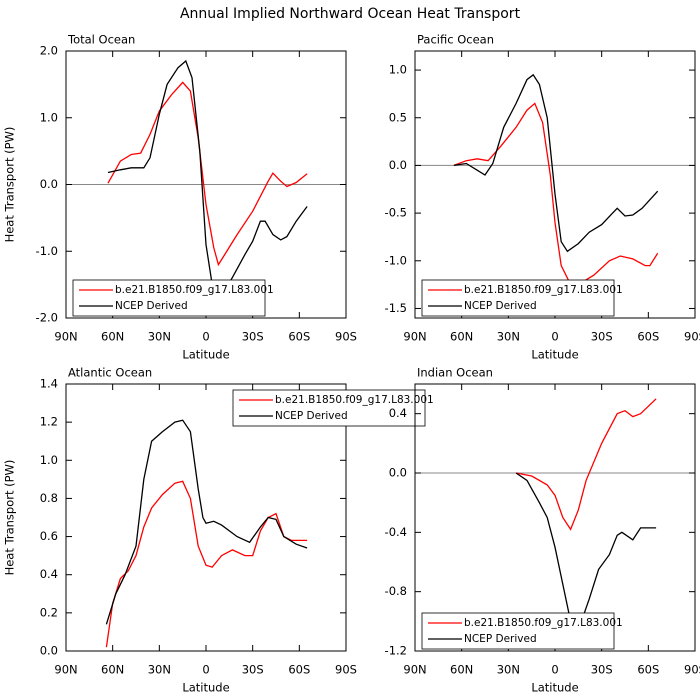  I want to click on y-tick-label: 0.5, so click(398, 117).